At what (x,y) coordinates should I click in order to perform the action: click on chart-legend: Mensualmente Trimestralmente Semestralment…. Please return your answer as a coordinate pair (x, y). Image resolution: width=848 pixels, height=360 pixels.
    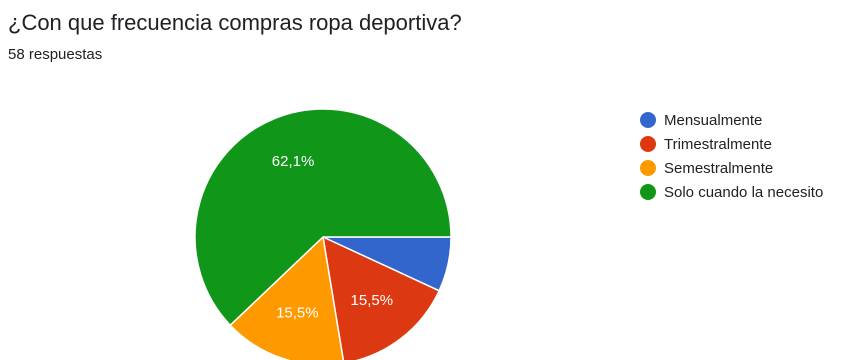
    Looking at the image, I should click on (731, 156).